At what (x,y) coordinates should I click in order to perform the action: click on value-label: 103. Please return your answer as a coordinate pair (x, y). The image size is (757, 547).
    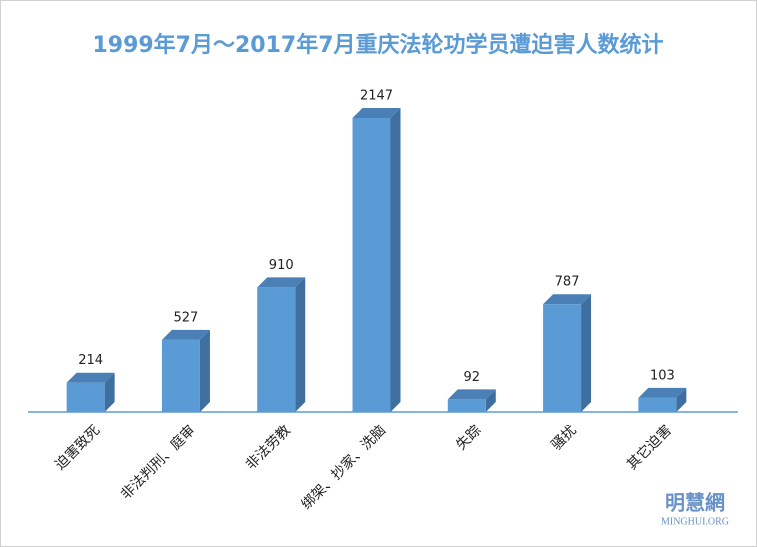
    Looking at the image, I should click on (662, 375).